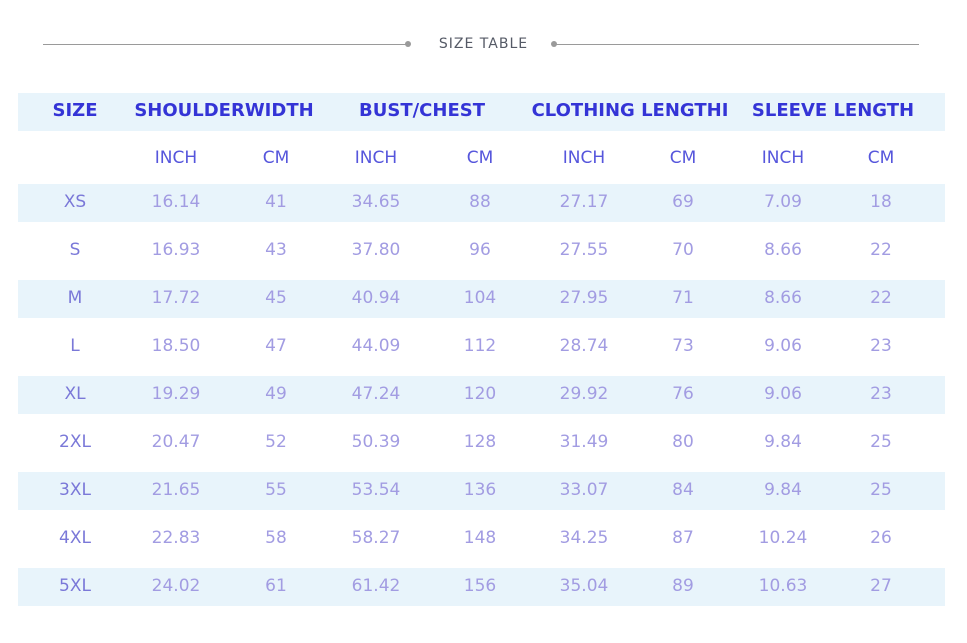  What do you see at coordinates (683, 442) in the screenshot?
I see `size-value: 80` at bounding box center [683, 442].